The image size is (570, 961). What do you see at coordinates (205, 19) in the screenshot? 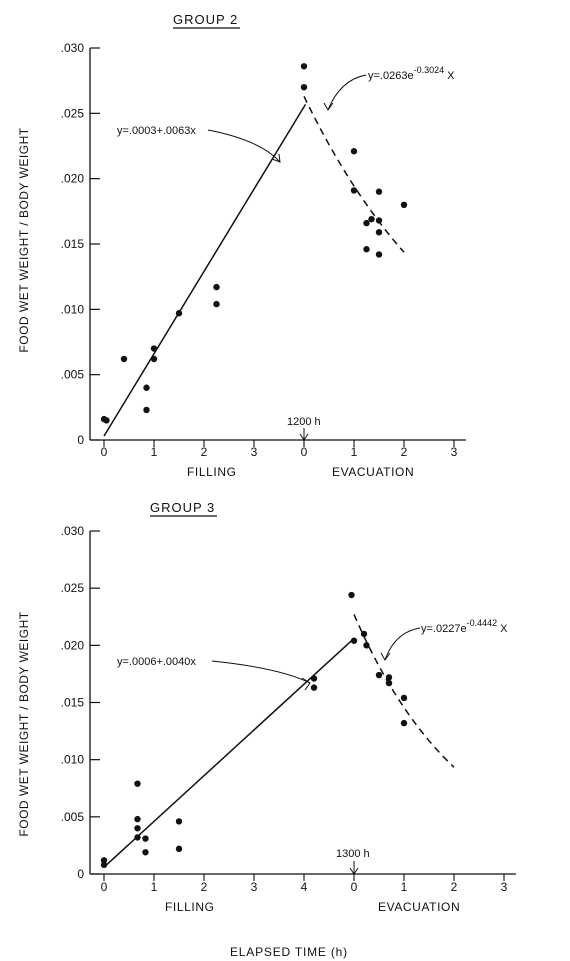
I see `group2-title: GROUP 2` at bounding box center [205, 19].